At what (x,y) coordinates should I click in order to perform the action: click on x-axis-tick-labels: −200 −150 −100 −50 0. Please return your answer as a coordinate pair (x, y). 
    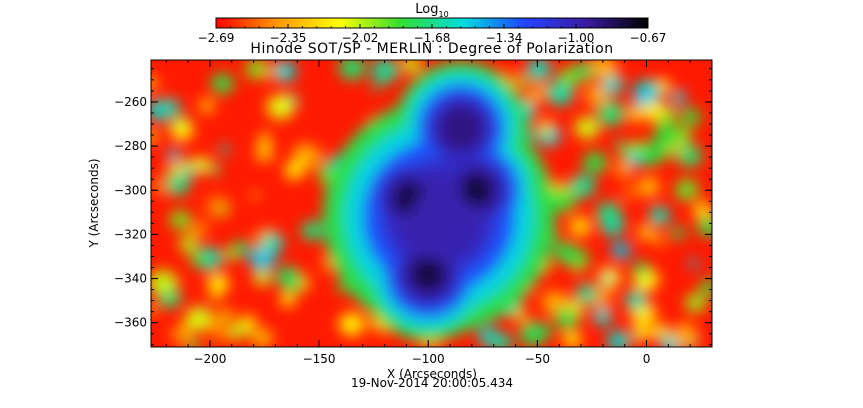
    Looking at the image, I should click on (421, 359).